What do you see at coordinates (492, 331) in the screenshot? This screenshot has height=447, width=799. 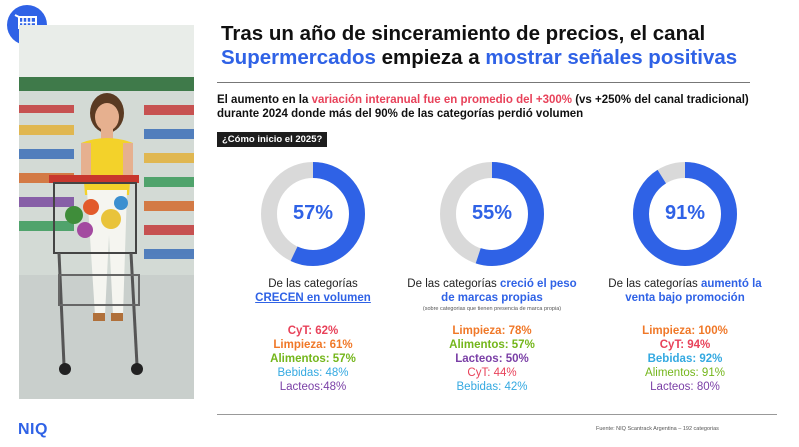 I see `category-item: Limpieza: 78%` at bounding box center [492, 331].